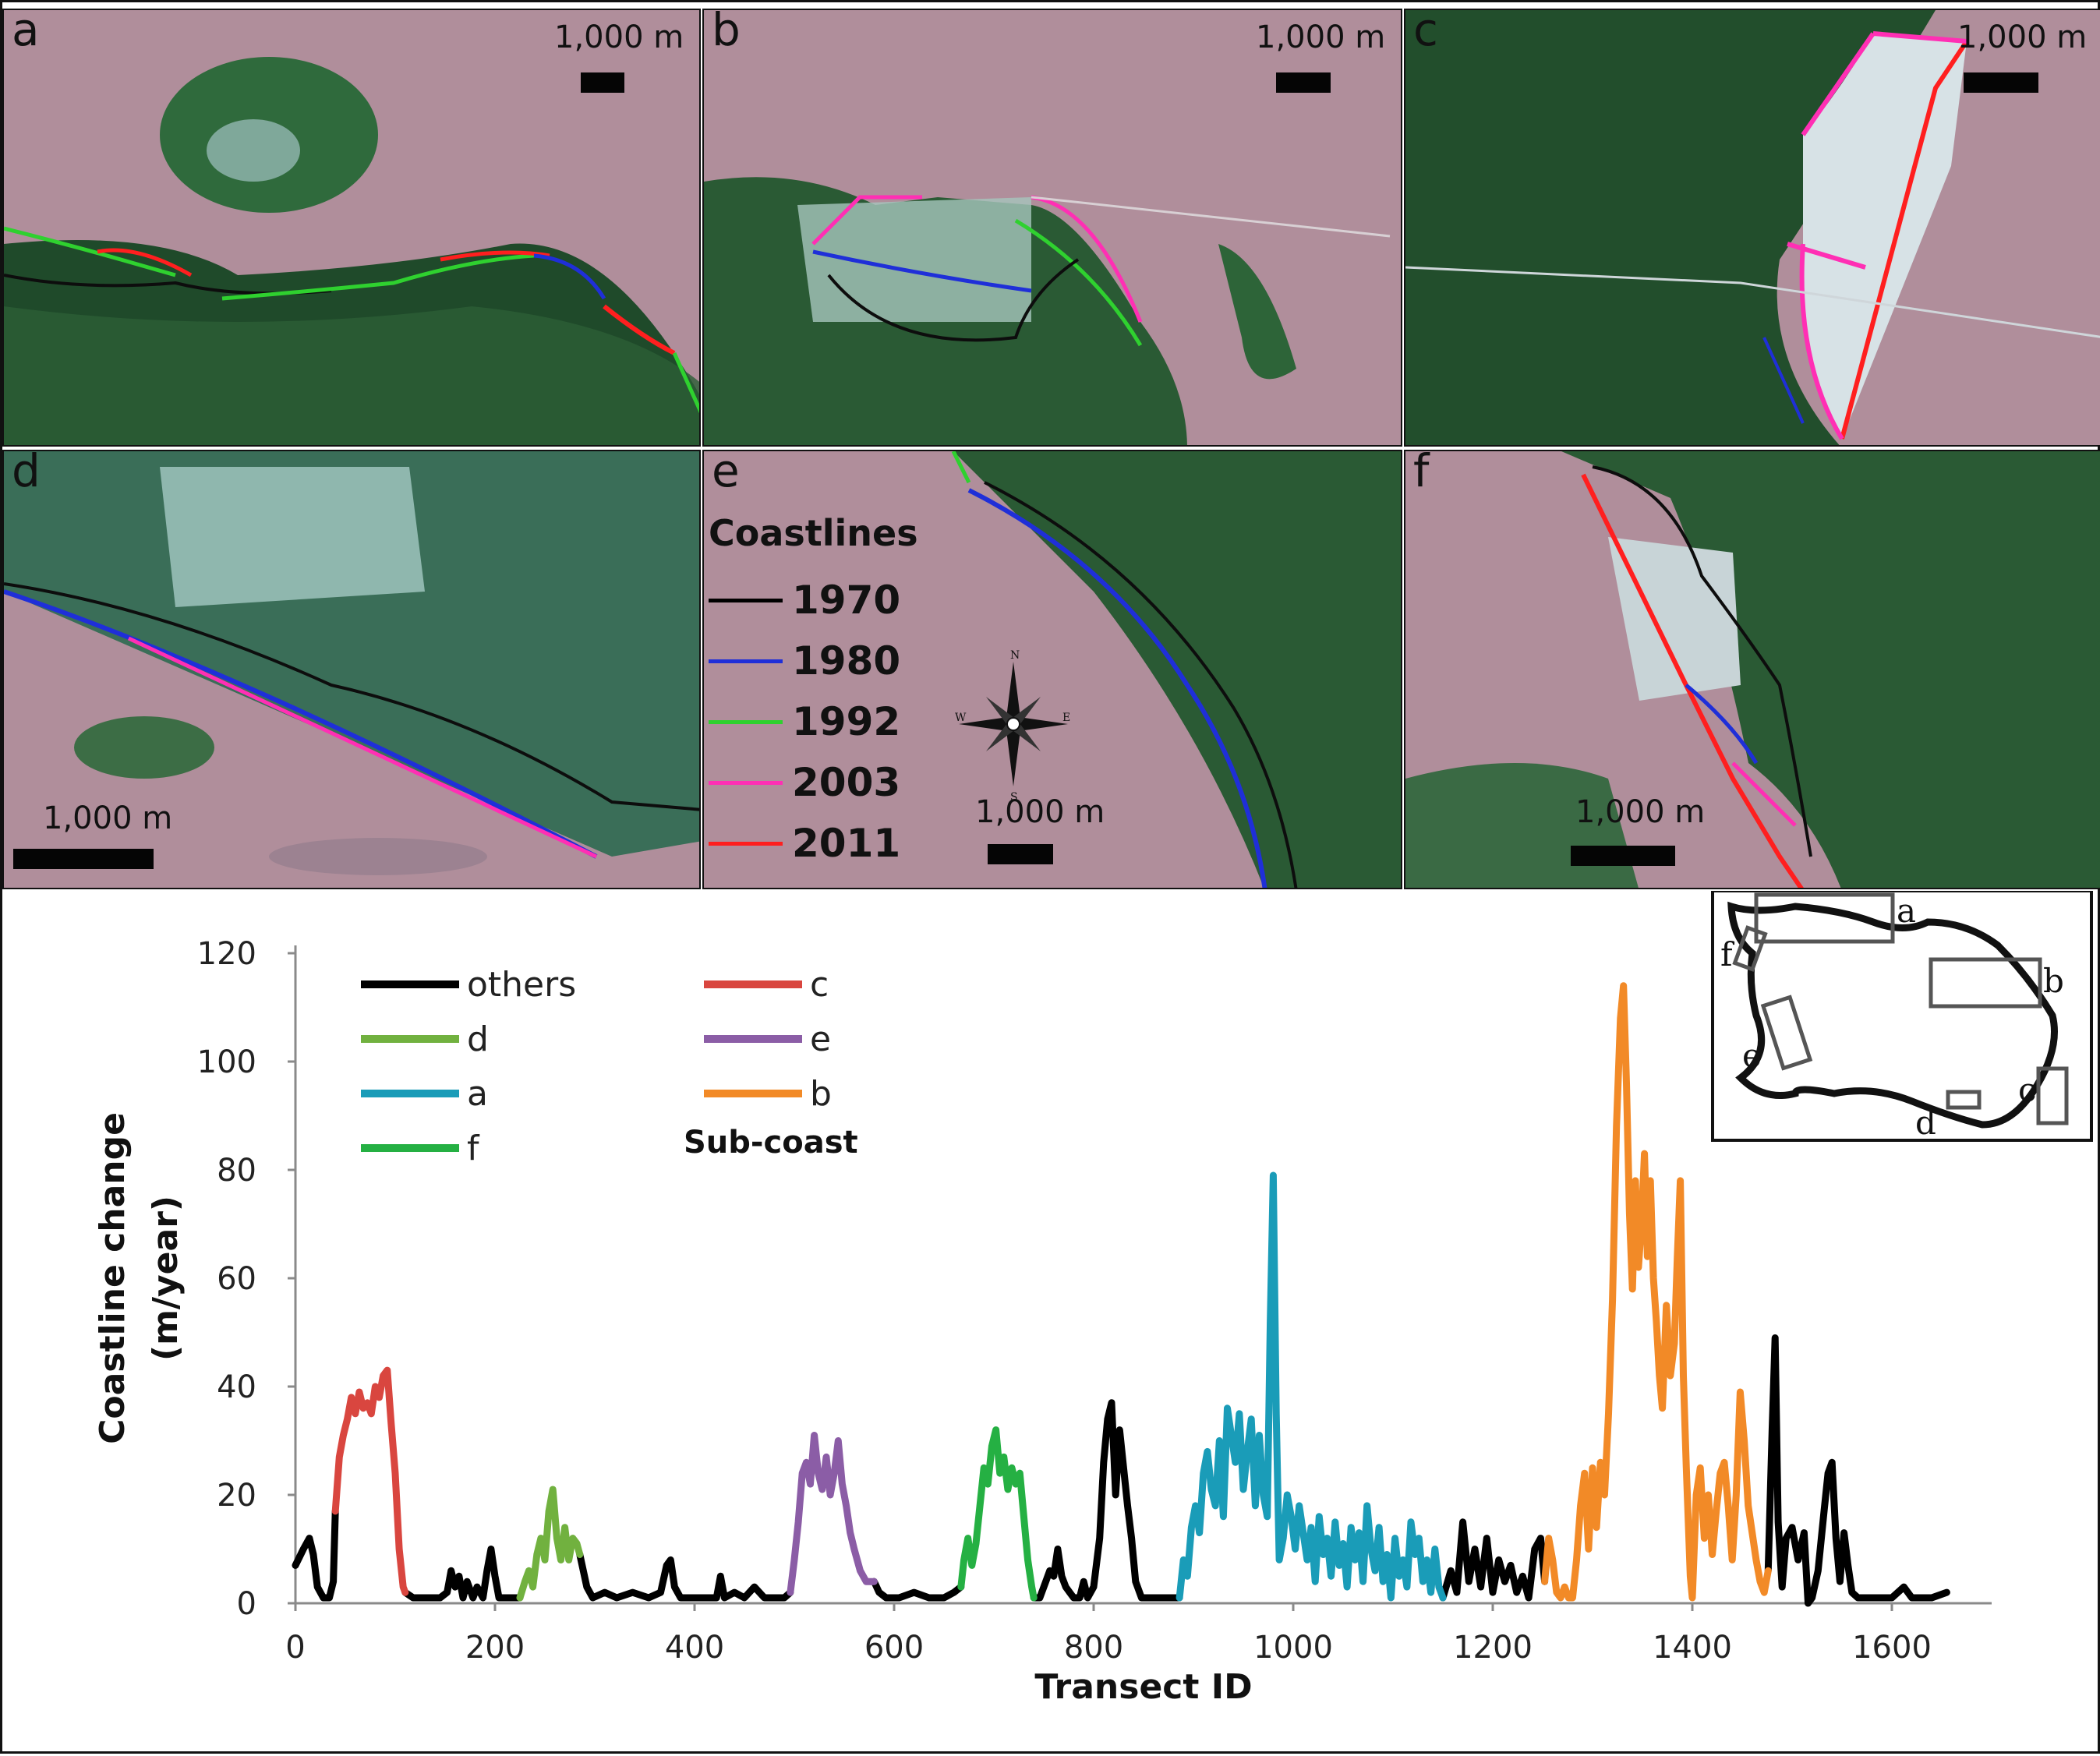  Describe the element at coordinates (619, 37) in the screenshot. I see `scale-label-a: 1,000 m` at that location.